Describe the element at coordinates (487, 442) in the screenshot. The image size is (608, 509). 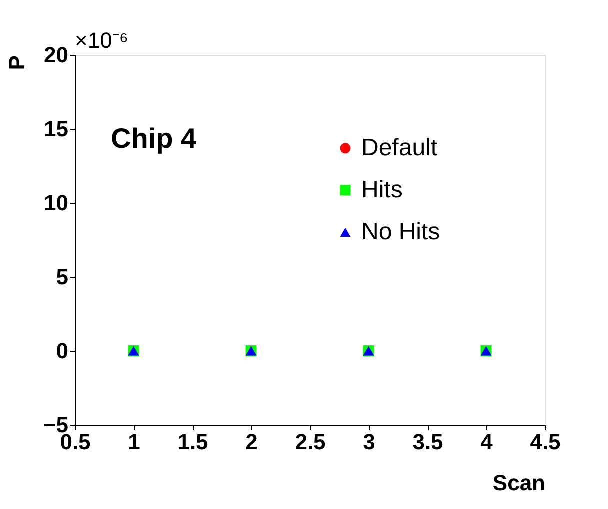
I see `x-tick-label: 4` at that location.